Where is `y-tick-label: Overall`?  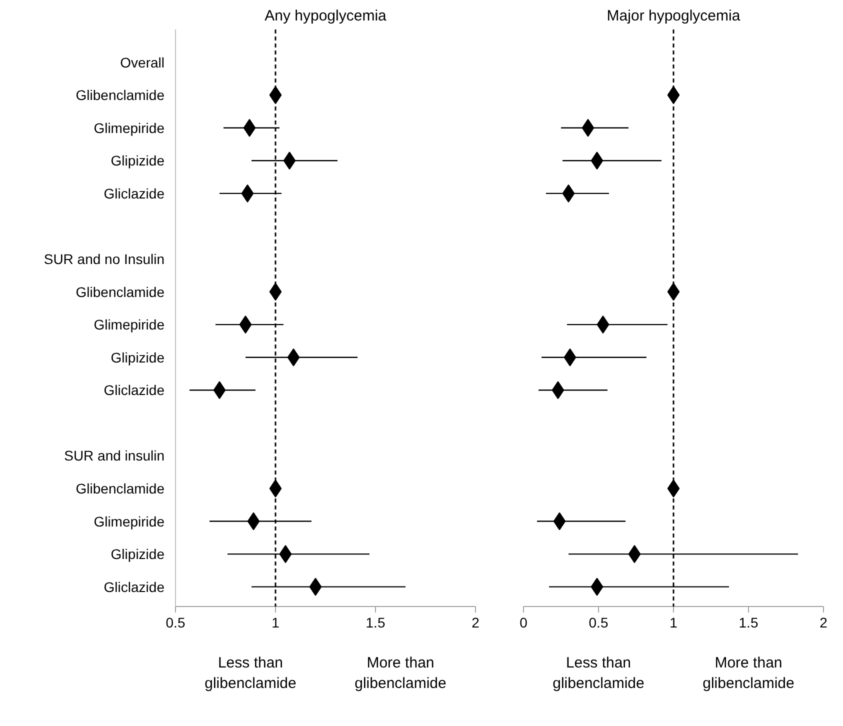 y-tick-label: Overall is located at coordinates (142, 62).